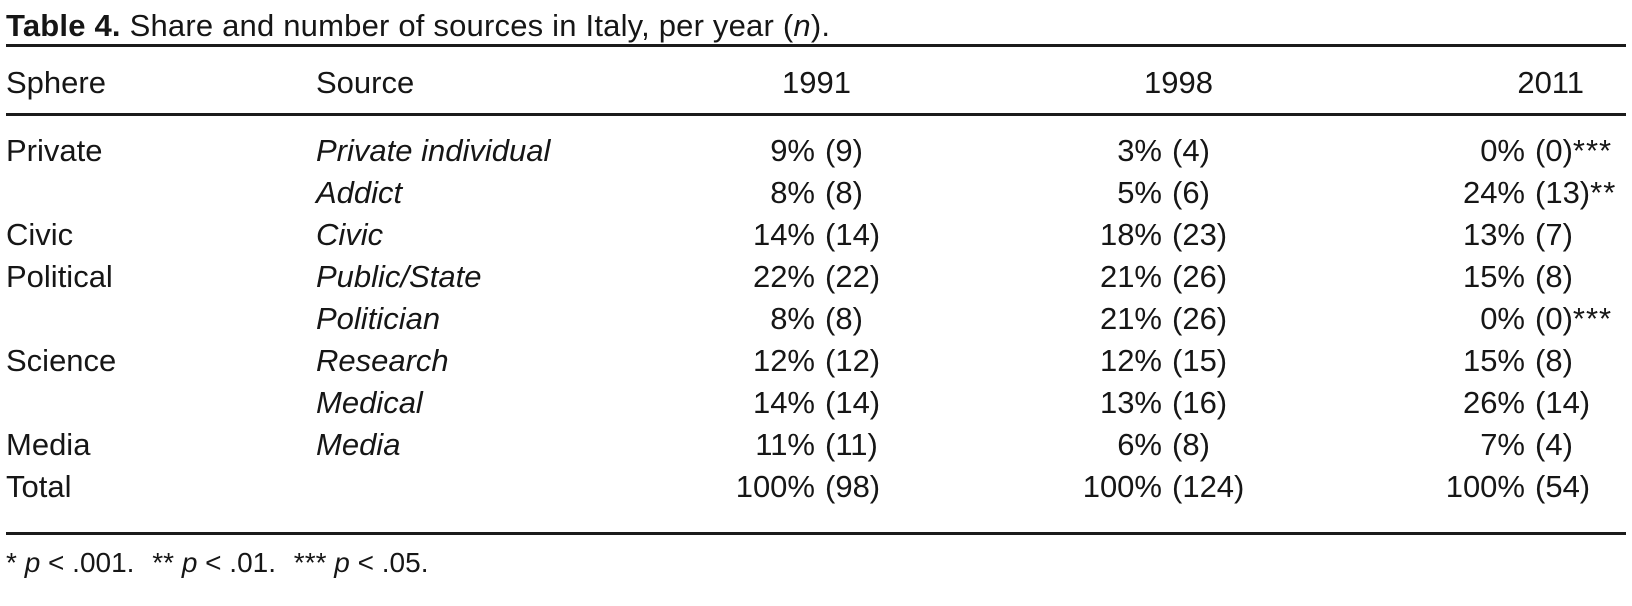 The height and width of the screenshot is (606, 1632). I want to click on cell-1991: 12% (12), so click(801, 361).